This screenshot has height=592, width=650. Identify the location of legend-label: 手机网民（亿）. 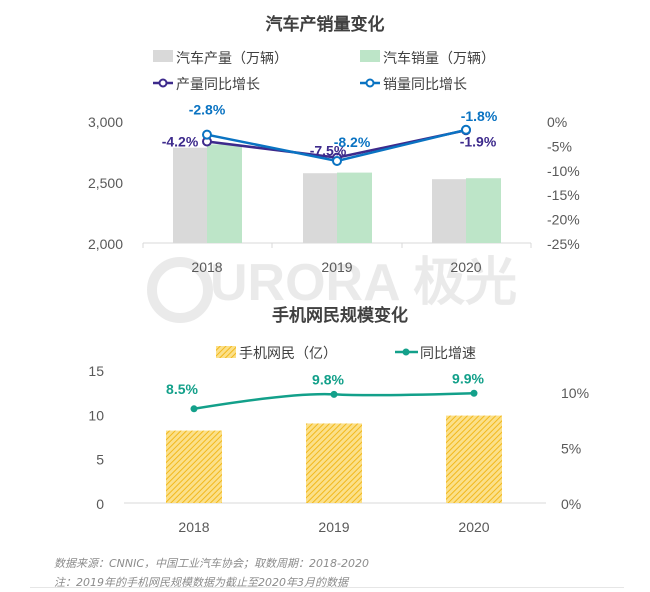
(288, 353).